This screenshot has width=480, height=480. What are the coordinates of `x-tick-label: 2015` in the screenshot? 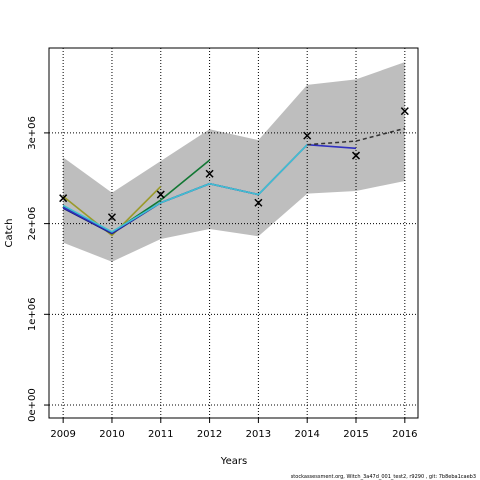 It's located at (355, 434).